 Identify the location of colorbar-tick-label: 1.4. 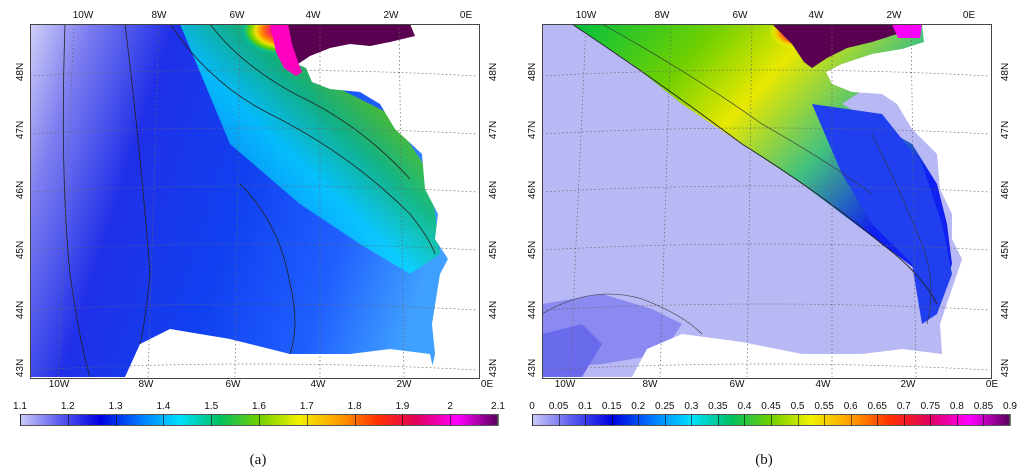
(163, 406).